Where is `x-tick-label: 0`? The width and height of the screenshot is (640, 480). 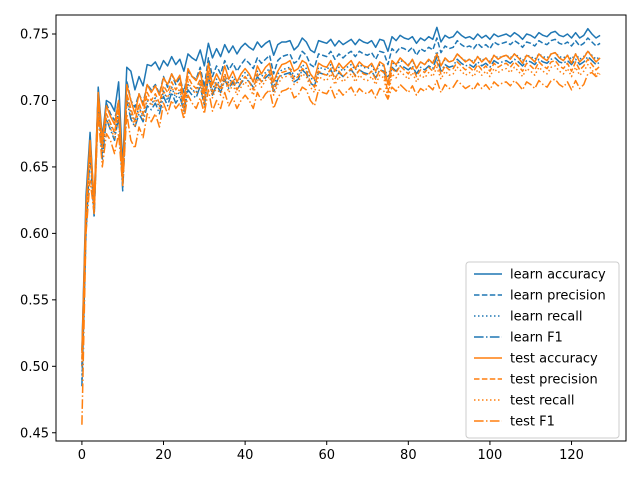
x-tick-label: 0 is located at coordinates (82, 455).